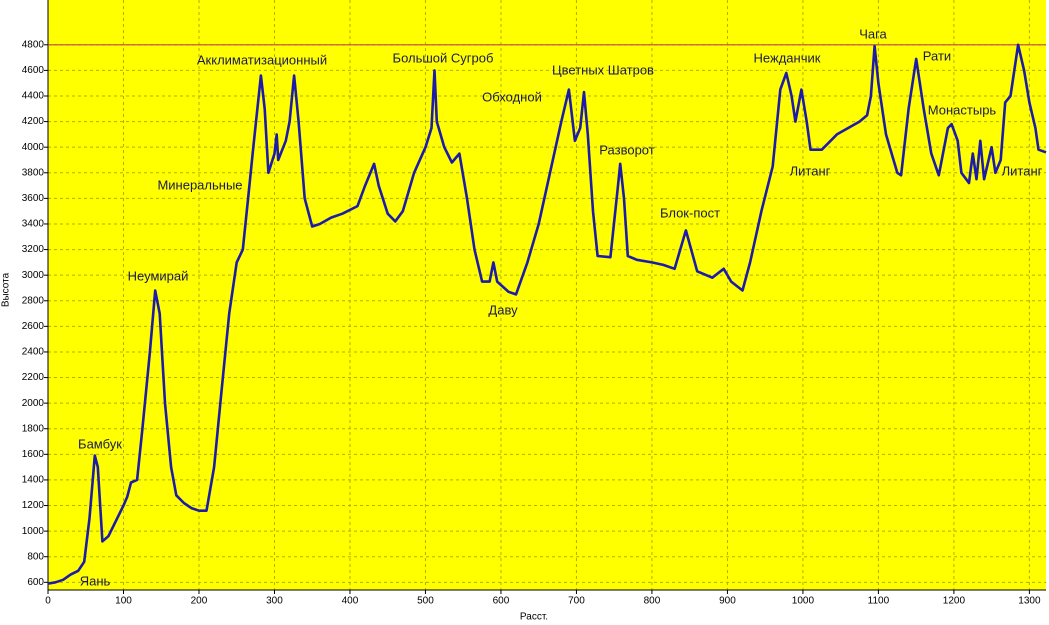 The image size is (1049, 625). What do you see at coordinates (954, 601) in the screenshot?
I see `x-tick-label: 1200` at bounding box center [954, 601].